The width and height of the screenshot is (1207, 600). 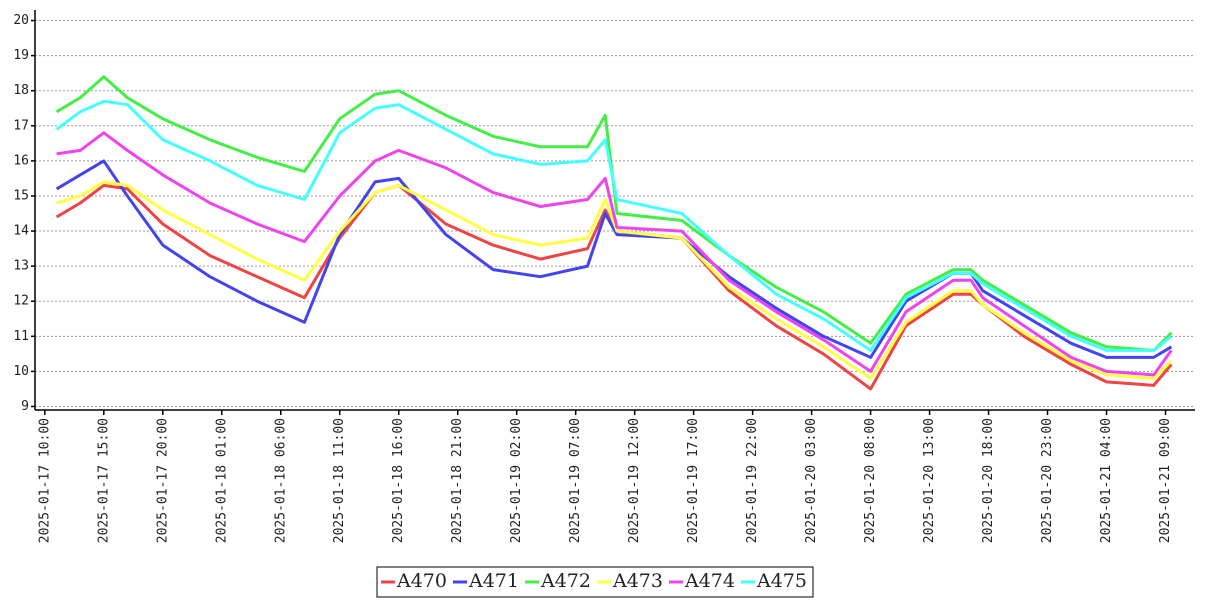 What do you see at coordinates (457, 480) in the screenshot?
I see `x-tick-label: 2025-01-18 21:00` at bounding box center [457, 480].